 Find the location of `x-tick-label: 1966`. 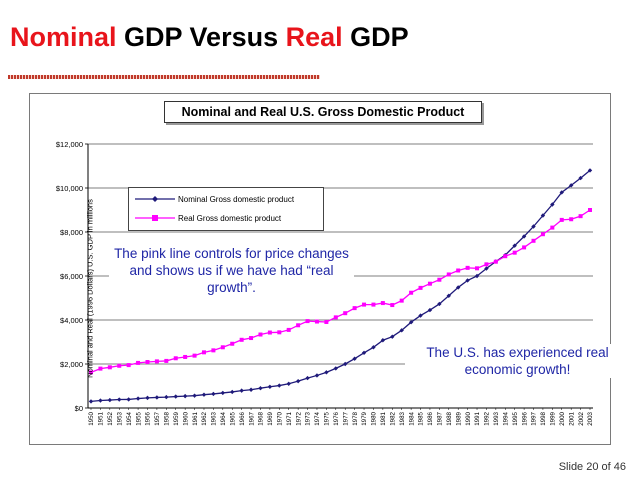

x-tick-label: 1966 is located at coordinates (242, 418).